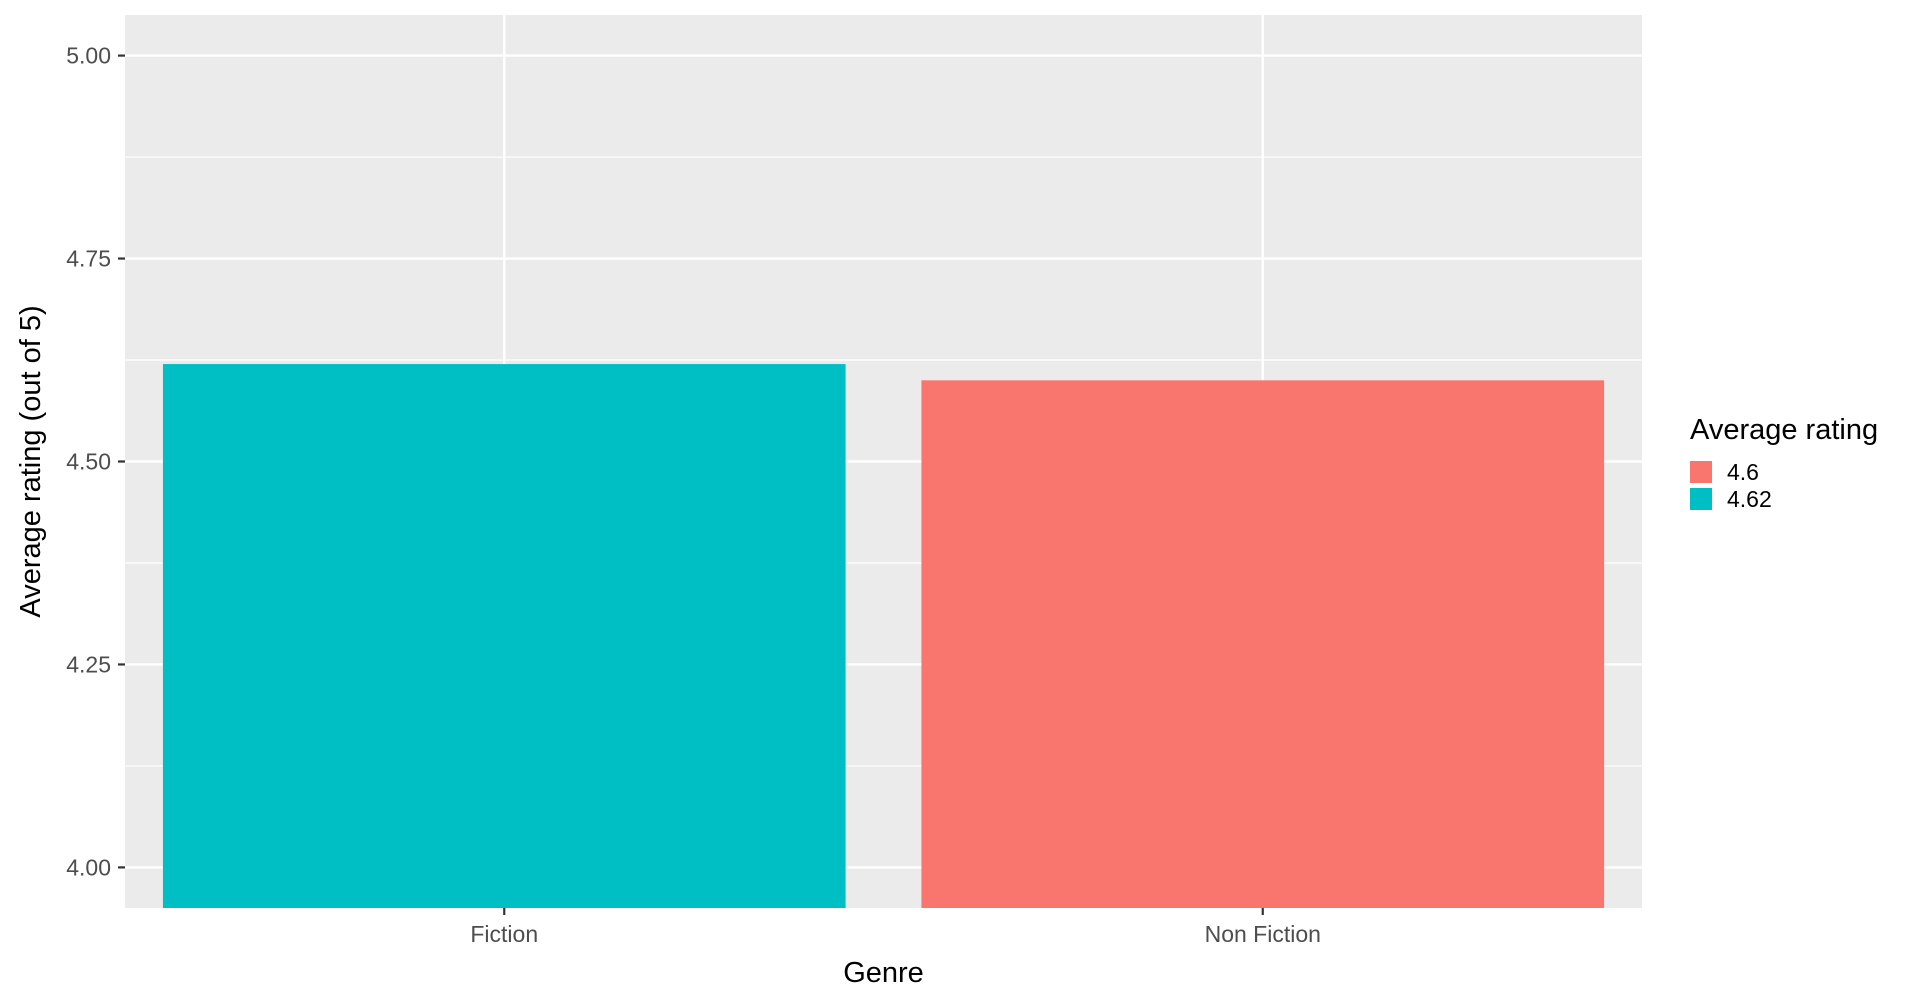 The image size is (1920, 1006). What do you see at coordinates (88, 462) in the screenshot?
I see `y-tick-label: 4.50` at bounding box center [88, 462].